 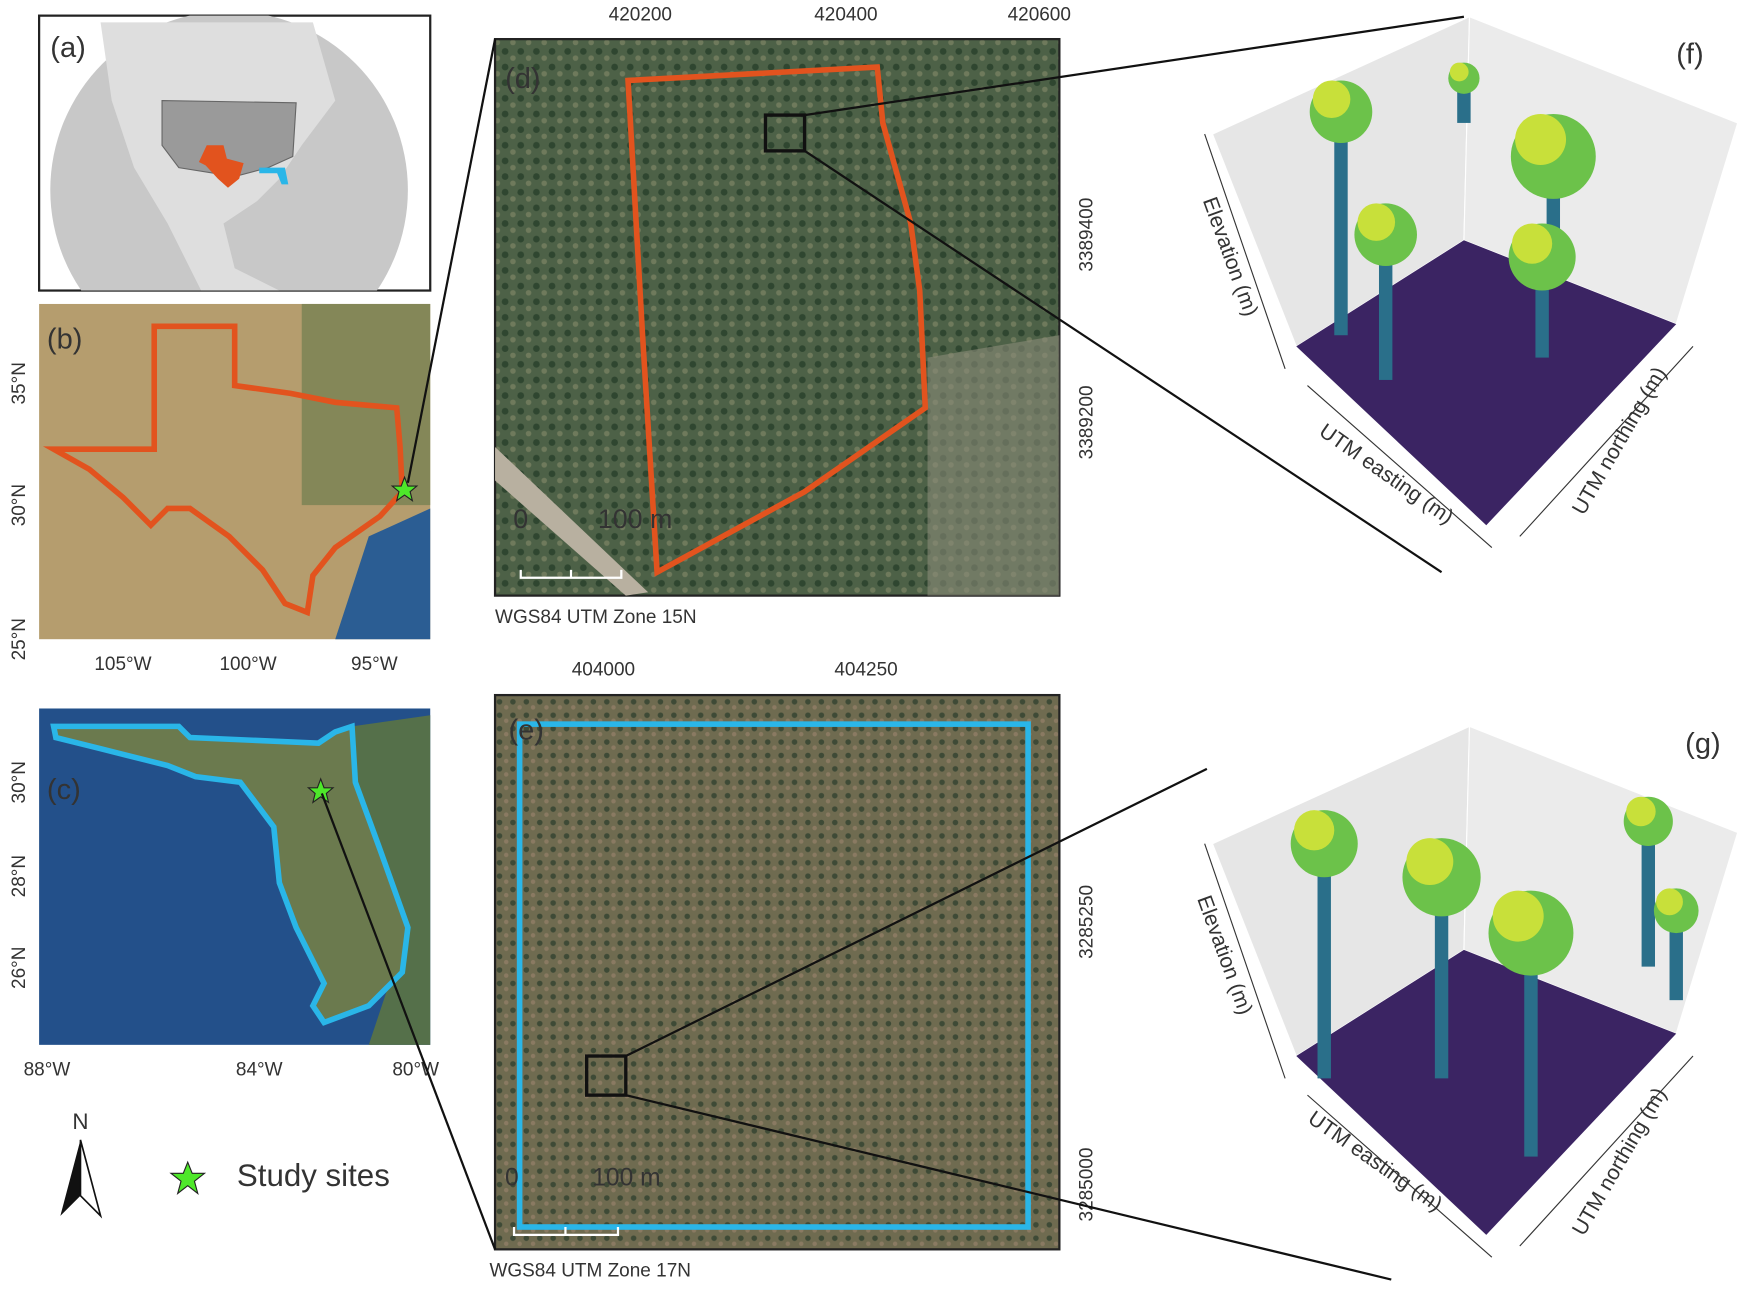 What do you see at coordinates (1689, 55) in the screenshot?
I see `panel-label: (f)` at bounding box center [1689, 55].